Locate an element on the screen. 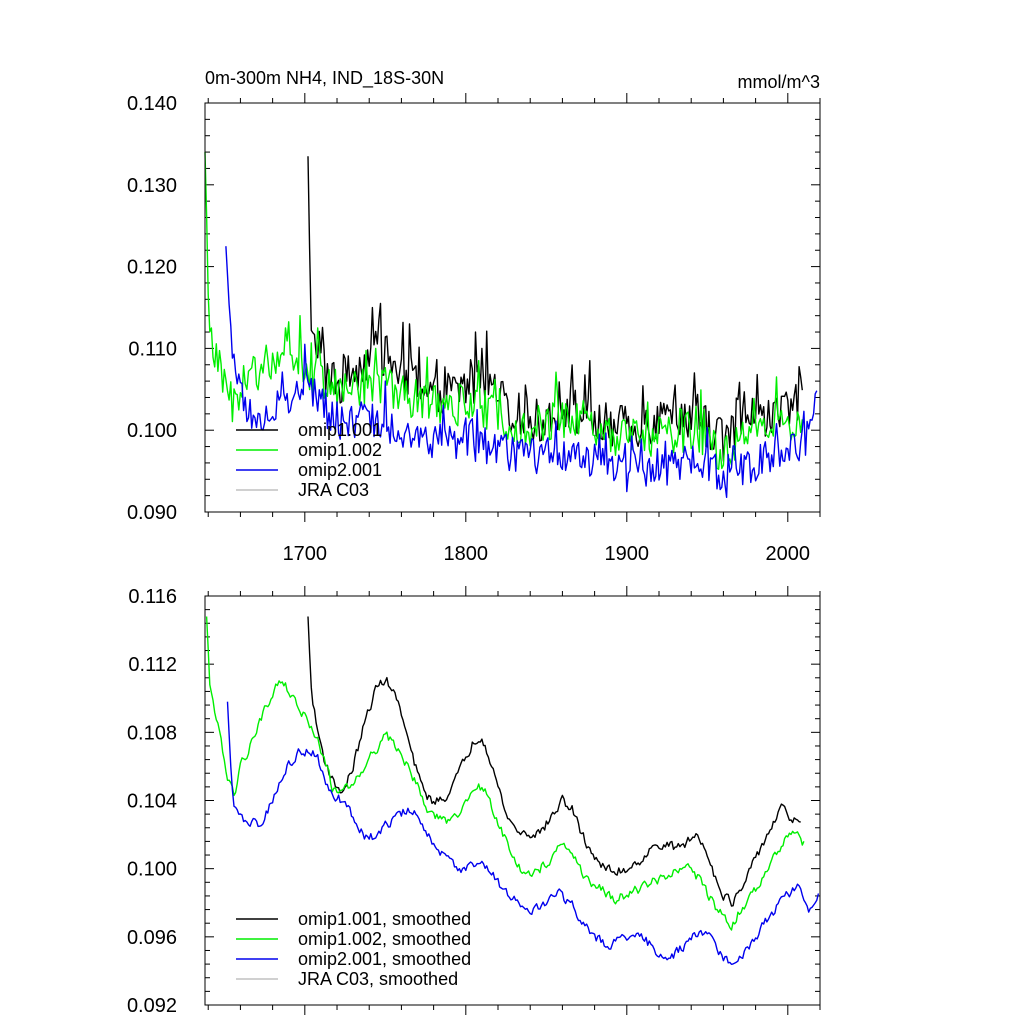  units-label: mmol/m^3 is located at coordinates (779, 82).